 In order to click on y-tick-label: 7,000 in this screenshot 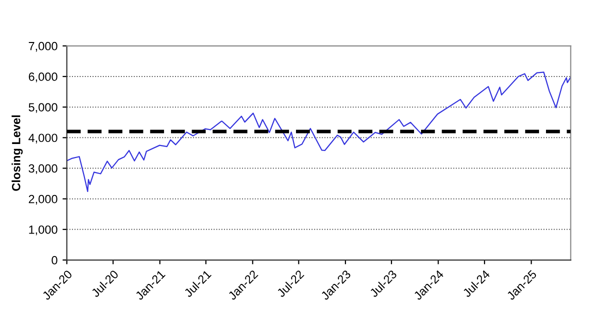, I will do `click(43, 47)`.